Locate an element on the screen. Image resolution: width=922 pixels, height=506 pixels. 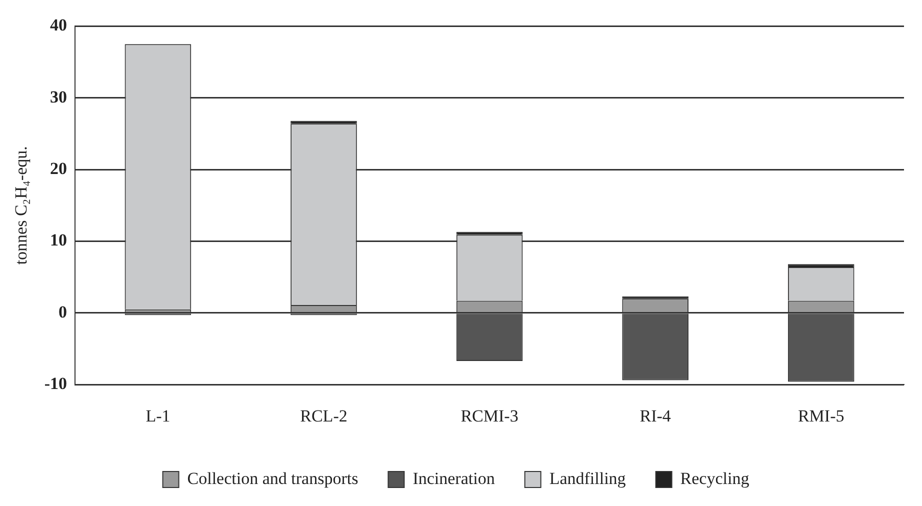
x-tick-label: RMI-5 is located at coordinates (821, 416).